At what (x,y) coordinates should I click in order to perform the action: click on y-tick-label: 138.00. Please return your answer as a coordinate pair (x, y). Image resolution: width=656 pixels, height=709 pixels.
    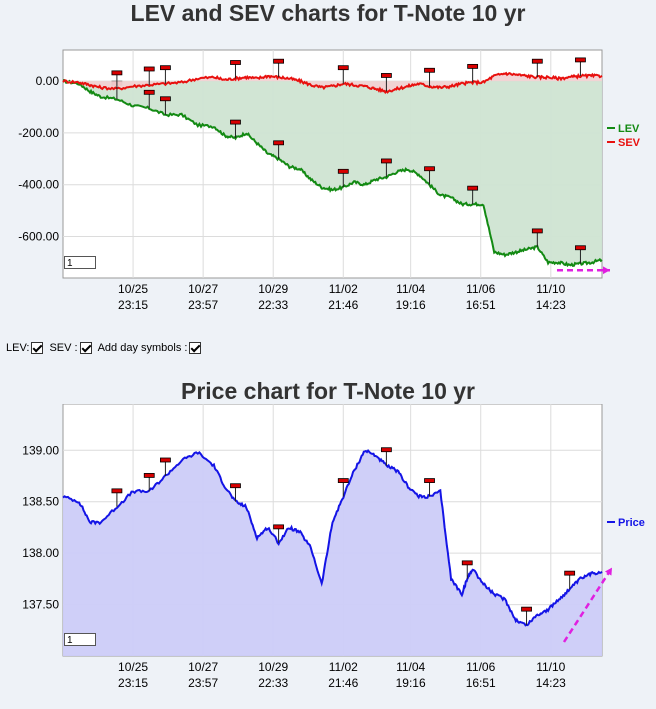
    Looking at the image, I should click on (40, 553).